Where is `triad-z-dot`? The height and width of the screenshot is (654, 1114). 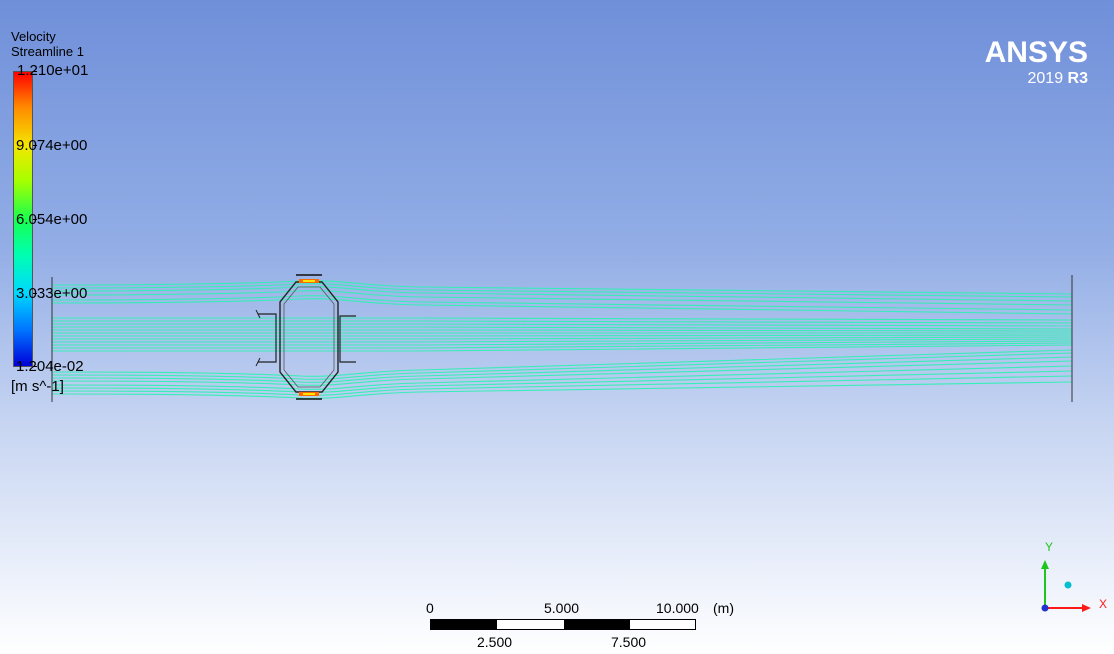
triad-z-dot is located at coordinates (1068, 585).